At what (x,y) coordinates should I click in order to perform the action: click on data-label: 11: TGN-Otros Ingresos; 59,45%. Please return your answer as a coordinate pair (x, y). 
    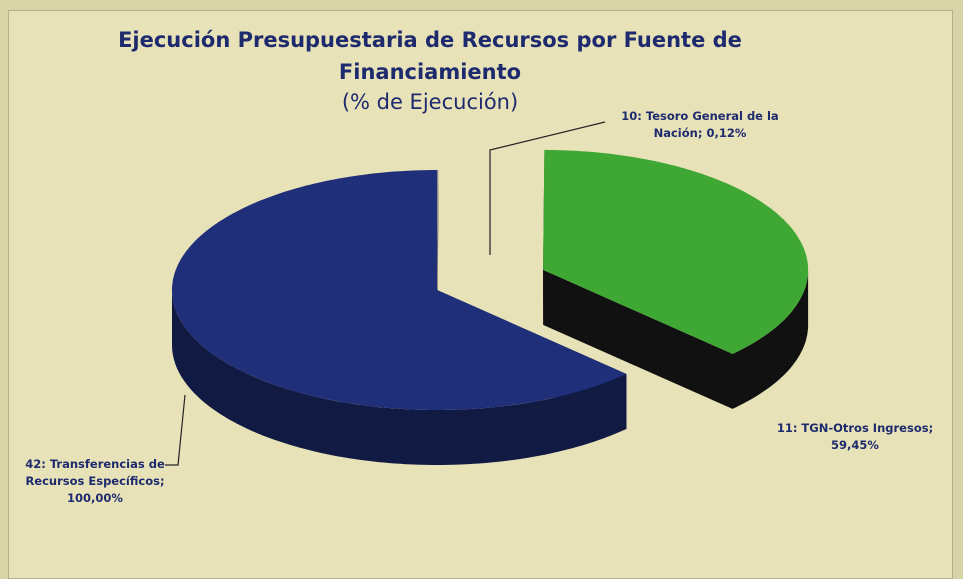
    Looking at the image, I should click on (855, 437).